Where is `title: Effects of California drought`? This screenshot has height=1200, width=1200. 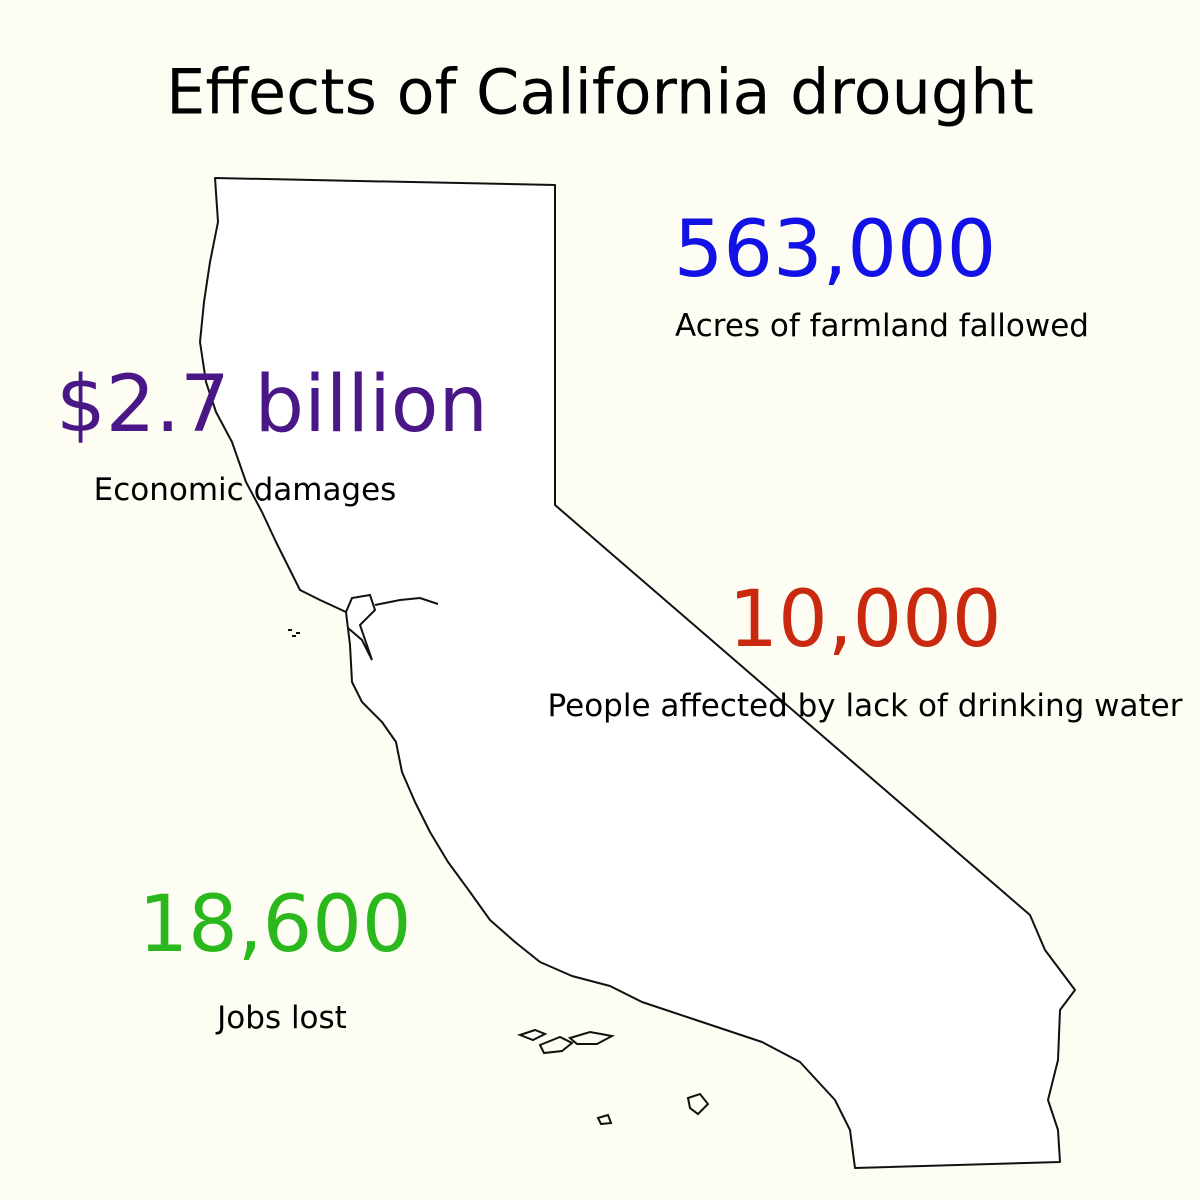 title: Effects of California drought is located at coordinates (600, 92).